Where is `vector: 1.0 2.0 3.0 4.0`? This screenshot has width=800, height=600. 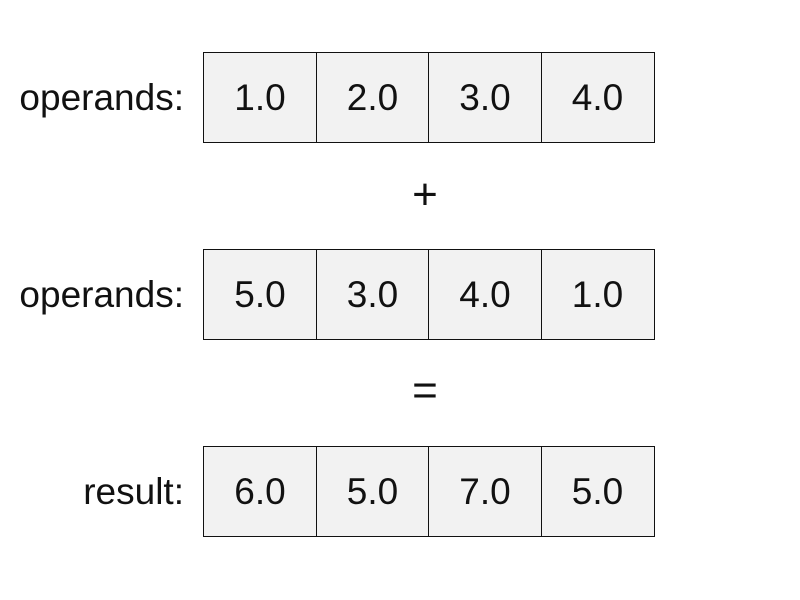
vector: 1.0 2.0 3.0 4.0 is located at coordinates (429, 97).